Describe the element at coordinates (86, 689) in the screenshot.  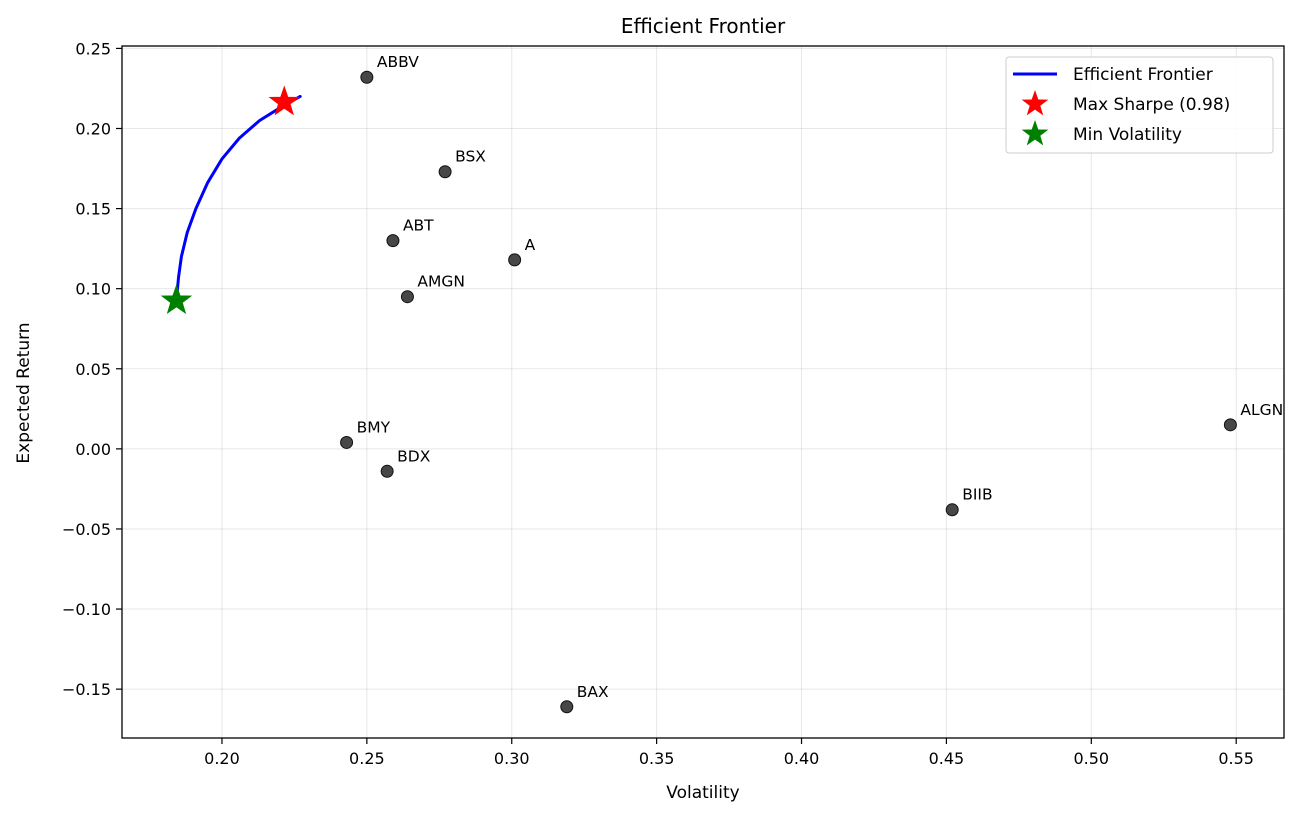
I see `y-tick-label: −0.15` at that location.